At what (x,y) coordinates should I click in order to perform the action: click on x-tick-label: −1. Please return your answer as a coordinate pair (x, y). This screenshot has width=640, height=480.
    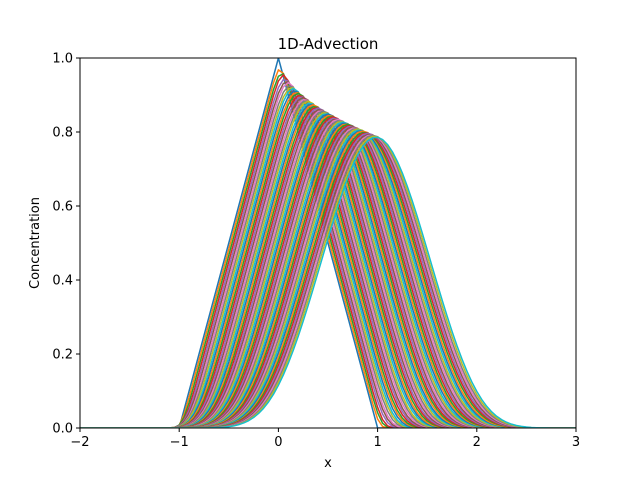
    Looking at the image, I should click on (179, 442).